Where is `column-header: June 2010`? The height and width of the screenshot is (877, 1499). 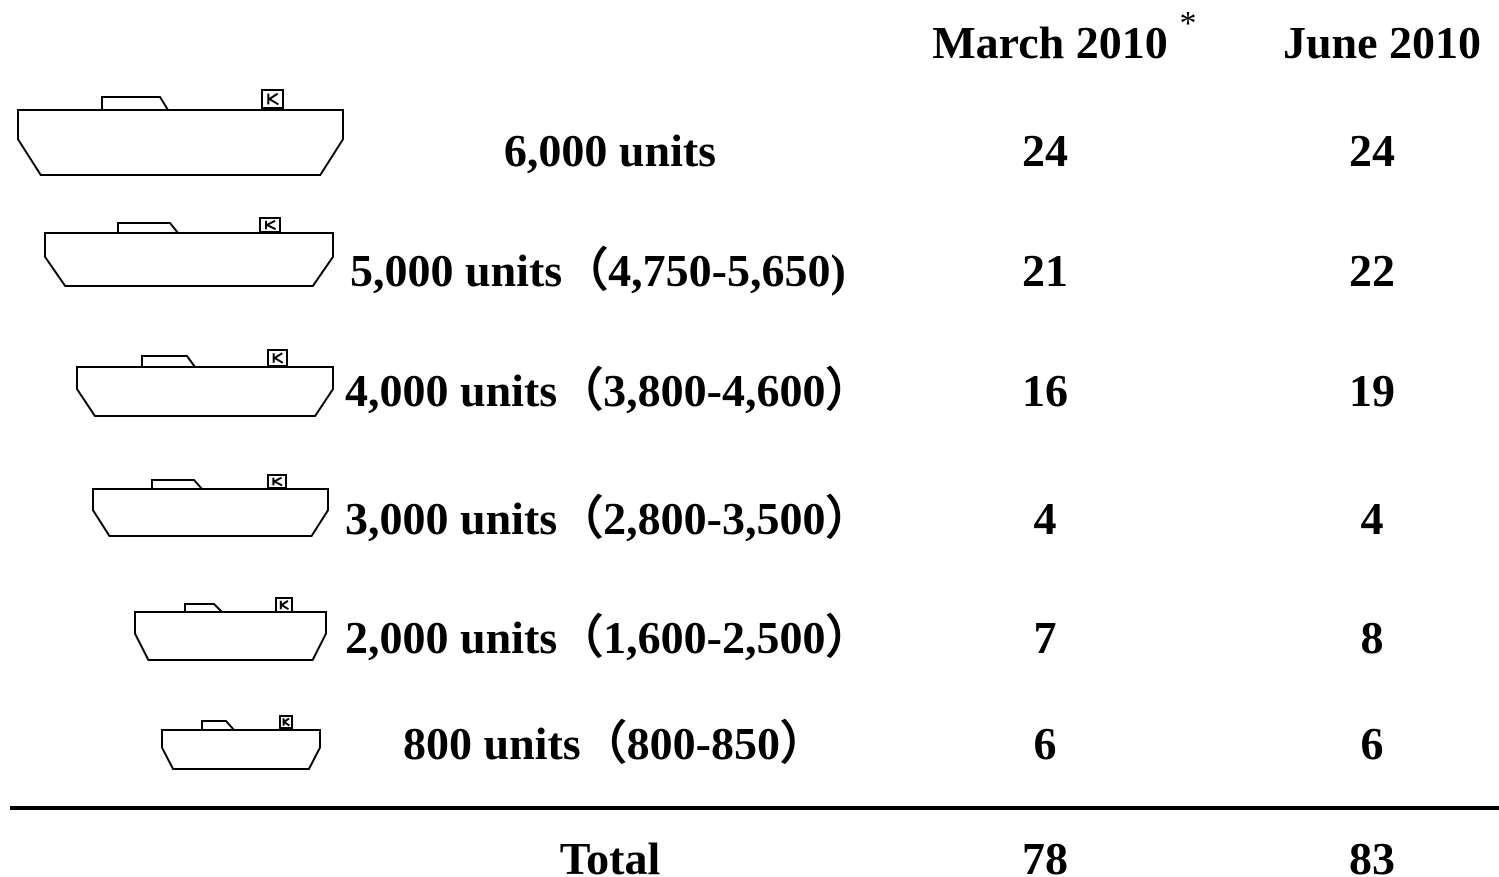 column-header: June 2010 is located at coordinates (1382, 42).